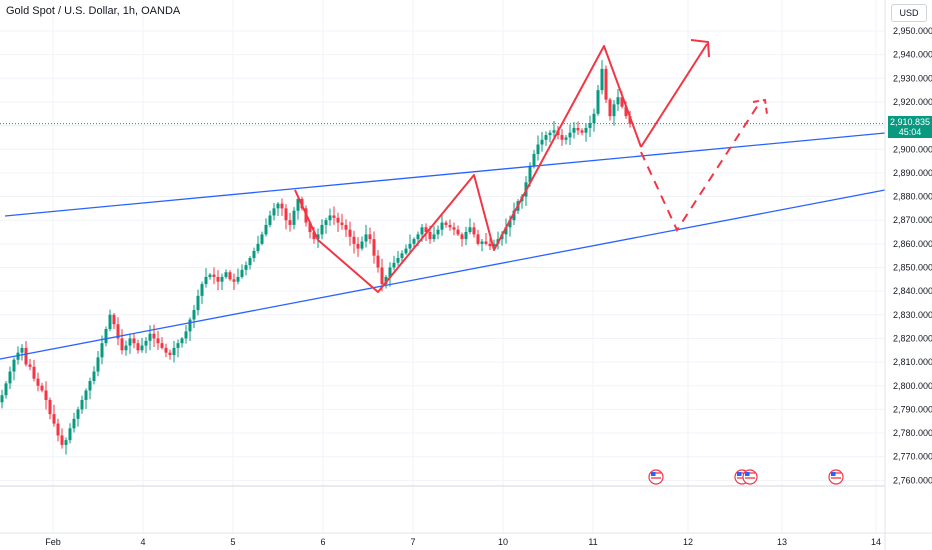  What do you see at coordinates (322, 542) in the screenshot?
I see `x-tick-label: 6` at bounding box center [322, 542].